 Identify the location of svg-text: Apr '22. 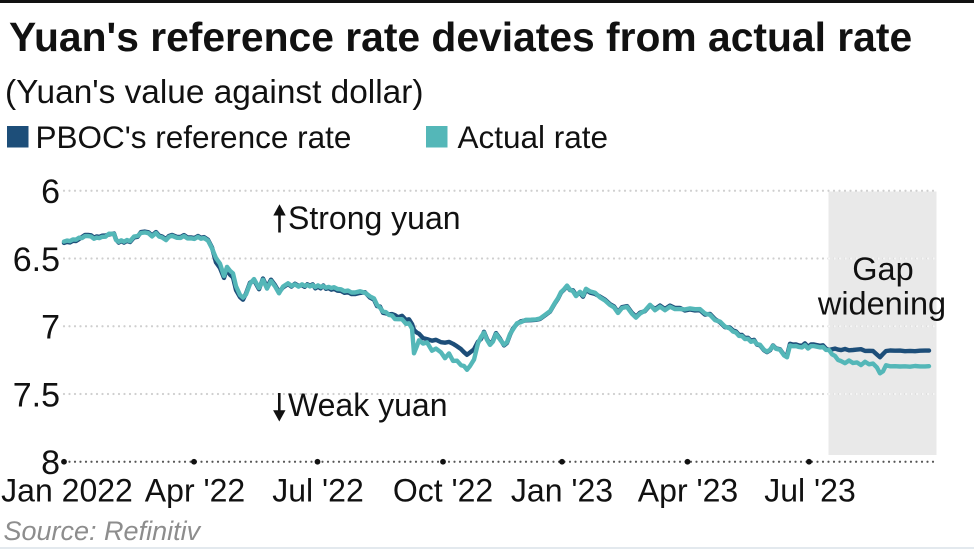
(195, 491).